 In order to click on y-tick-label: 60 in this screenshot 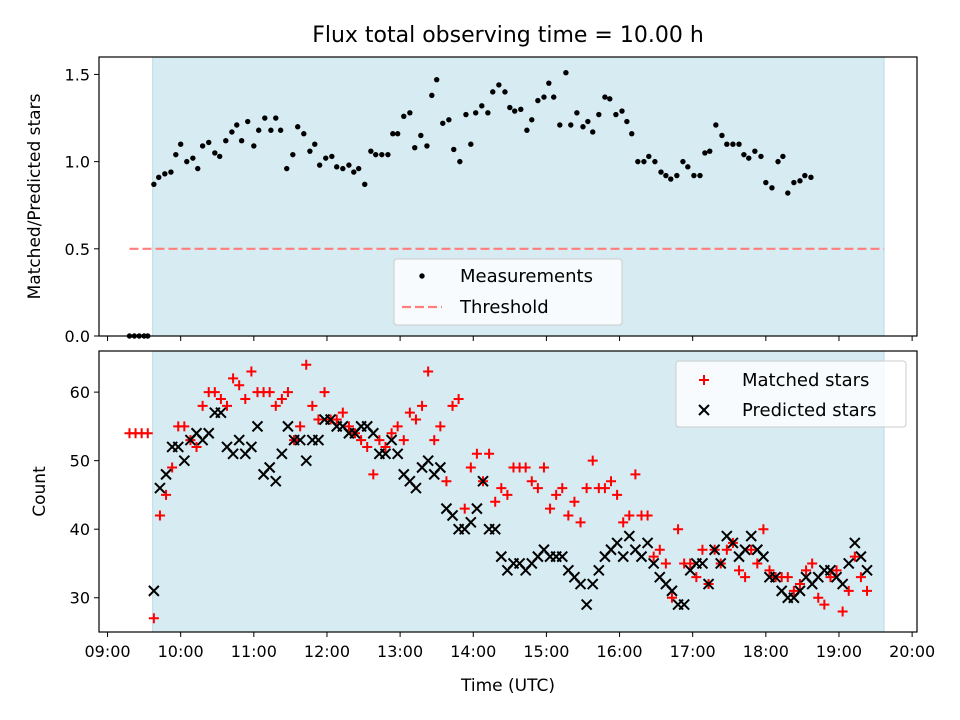, I will do `click(80, 392)`.